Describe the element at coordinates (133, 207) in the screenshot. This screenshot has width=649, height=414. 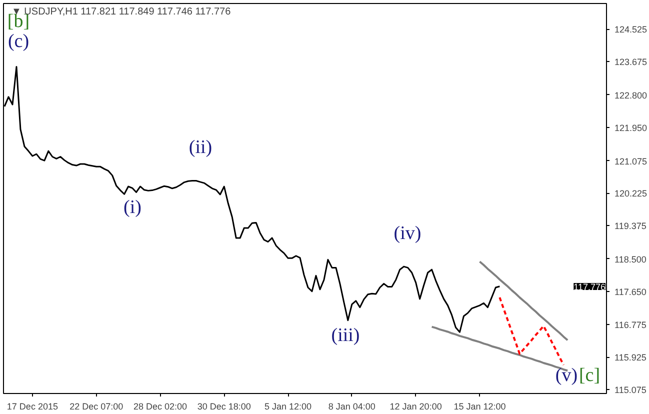
I see `annotation: (i)` at that location.